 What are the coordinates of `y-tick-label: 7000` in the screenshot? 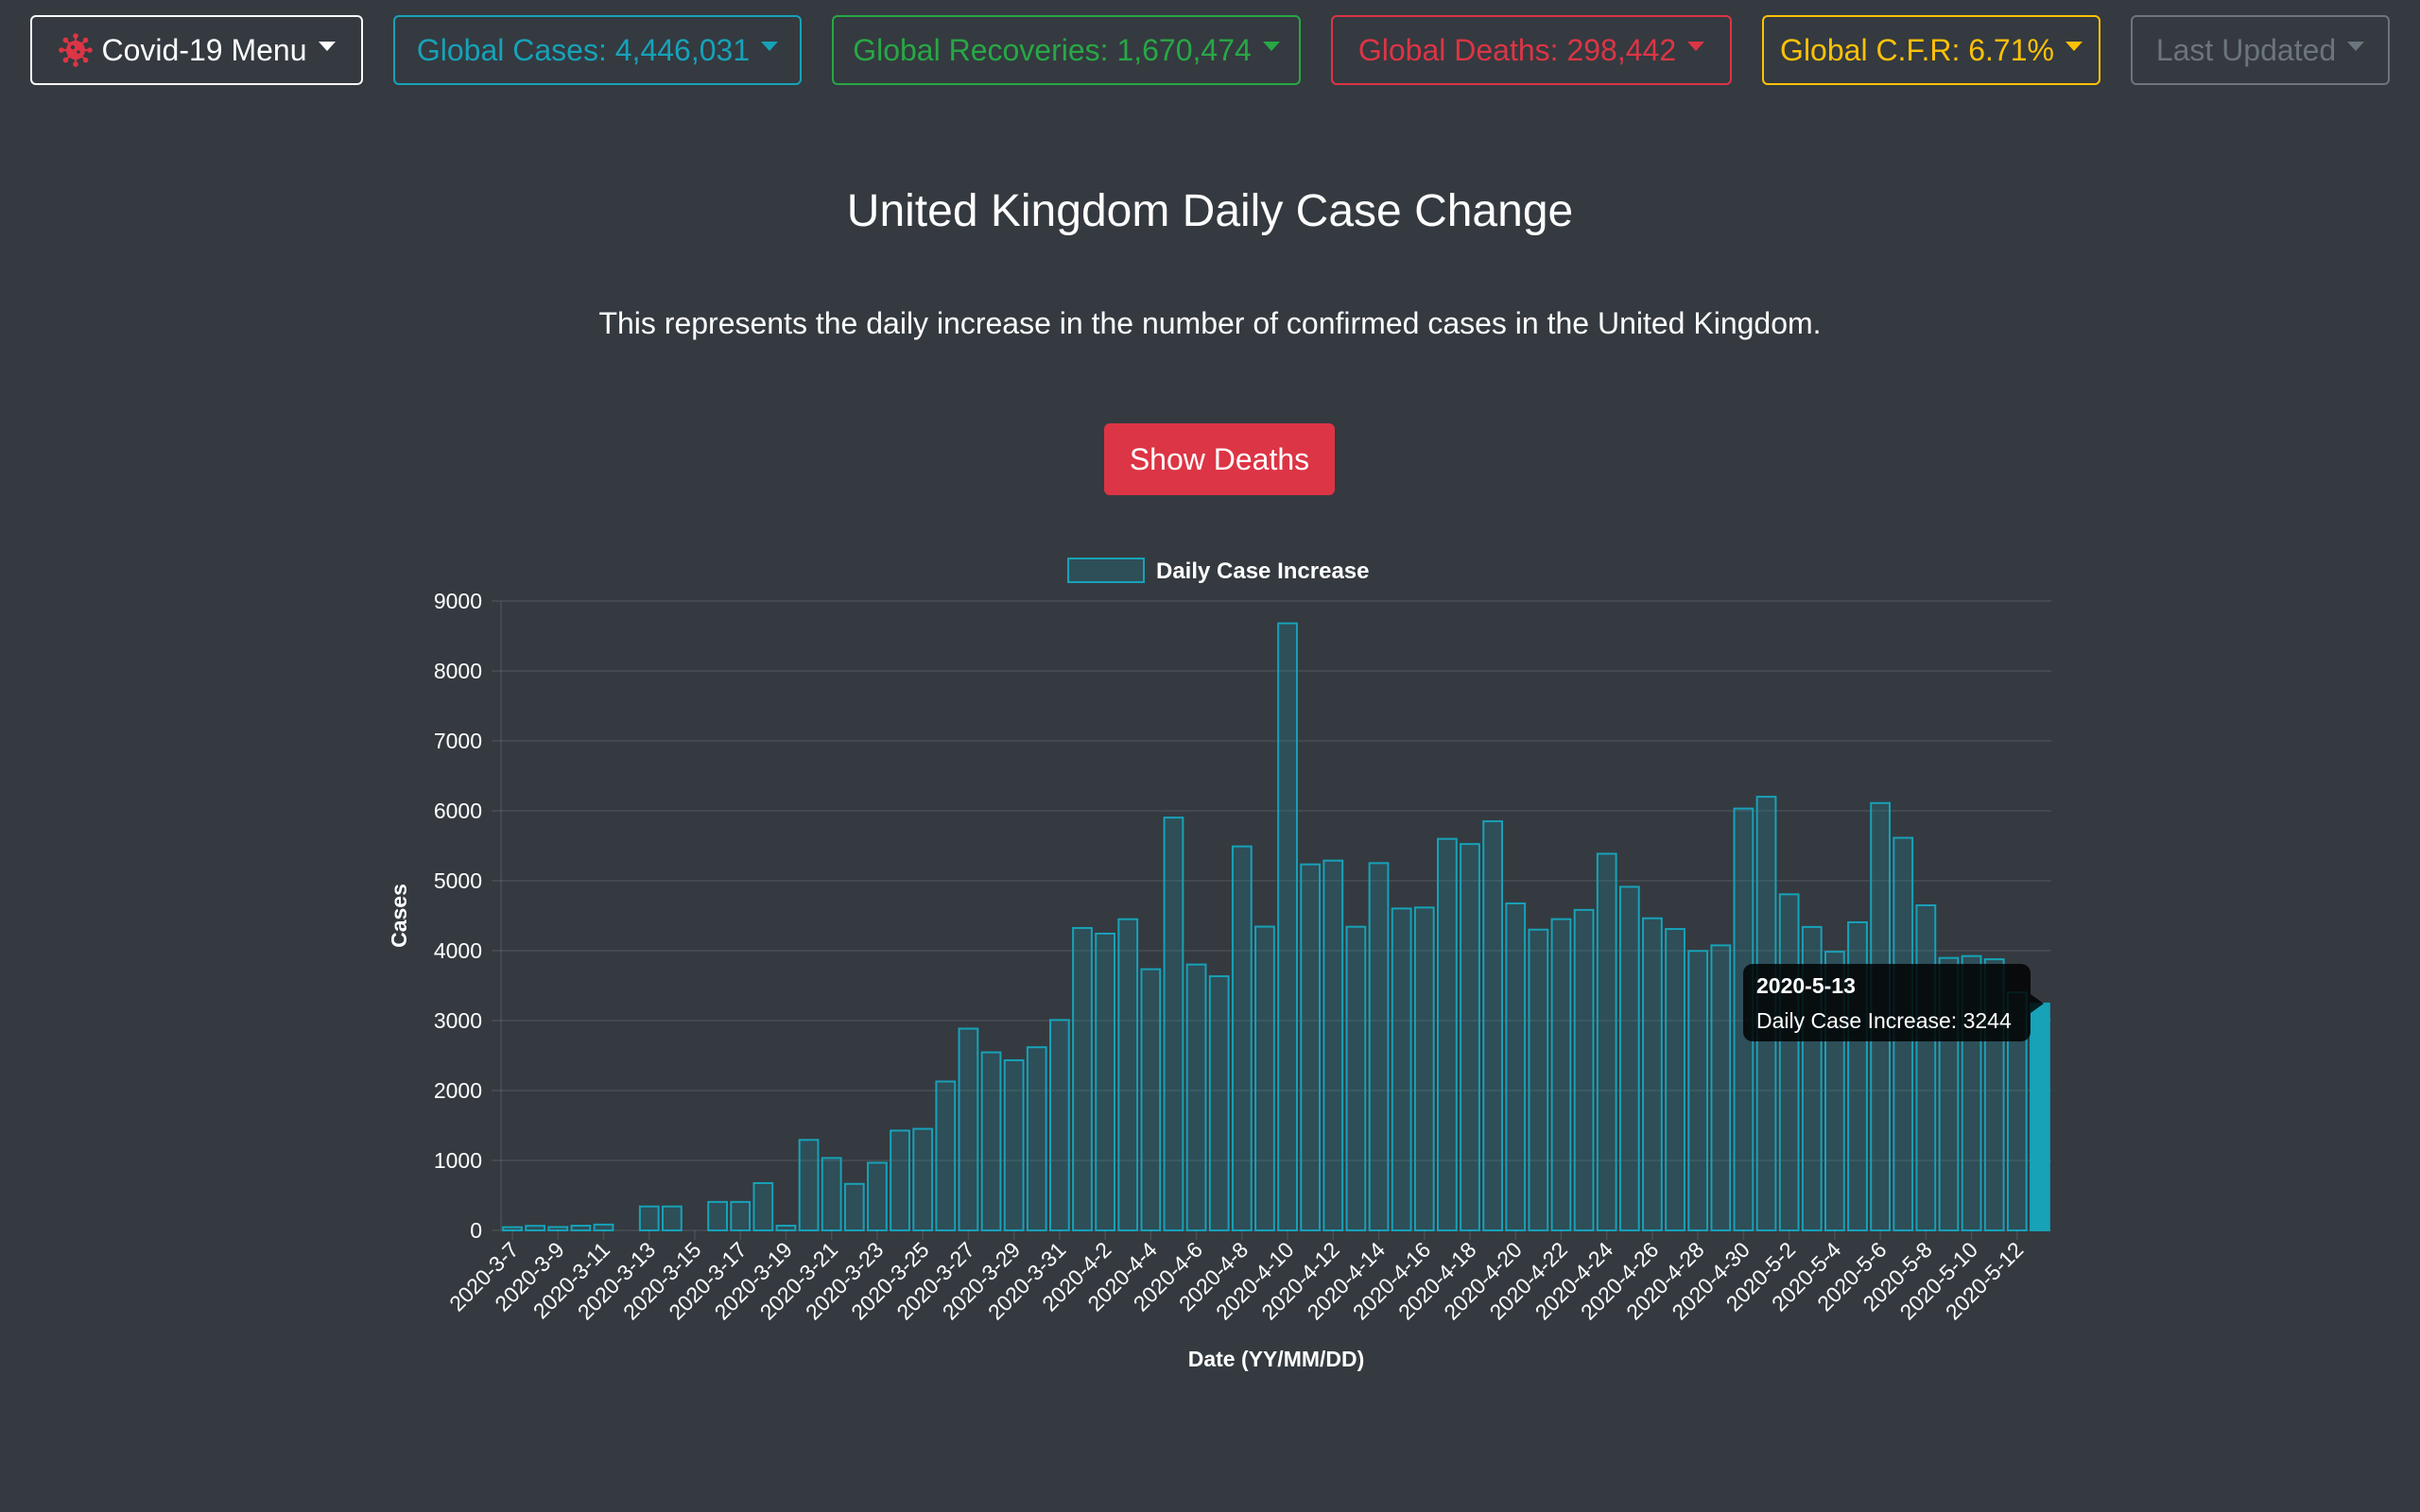 It's located at (458, 741).